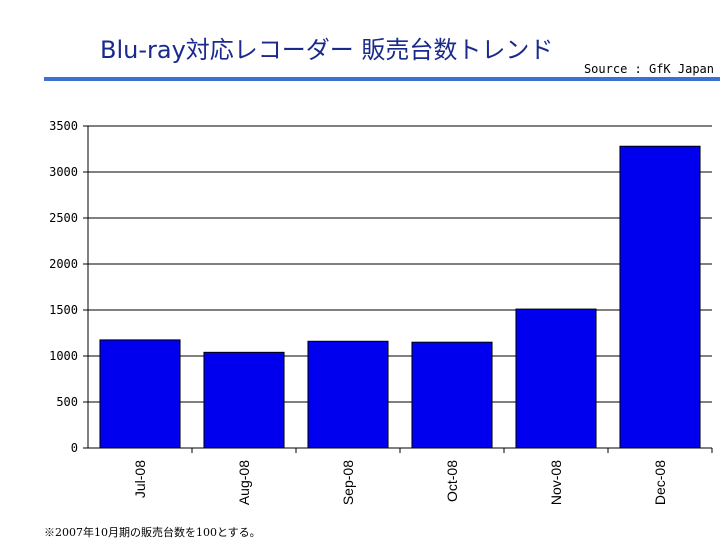 The image size is (720, 540). What do you see at coordinates (63, 172) in the screenshot?
I see `y-tick-label: 3000` at bounding box center [63, 172].